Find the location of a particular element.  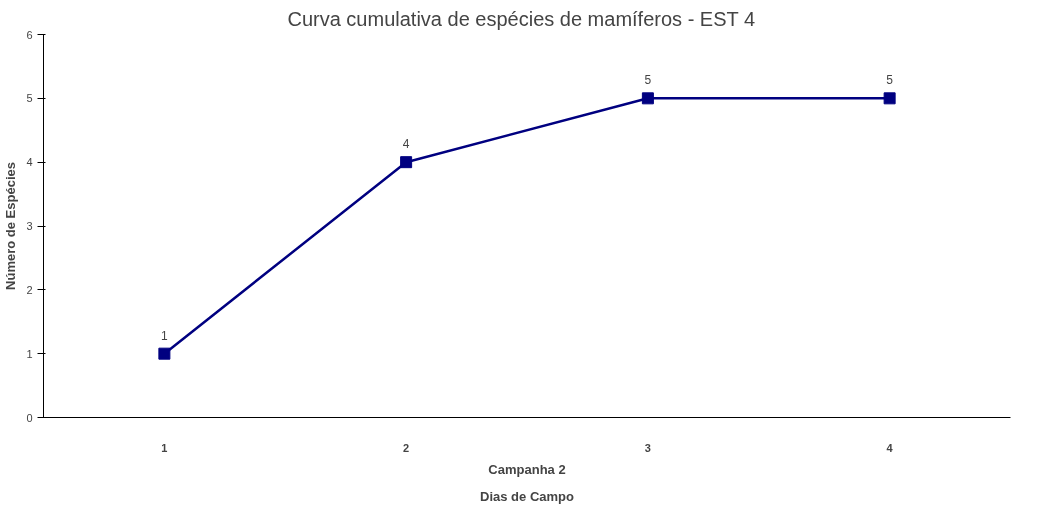

y-axis-title: Número de Espécies is located at coordinates (11, 226).